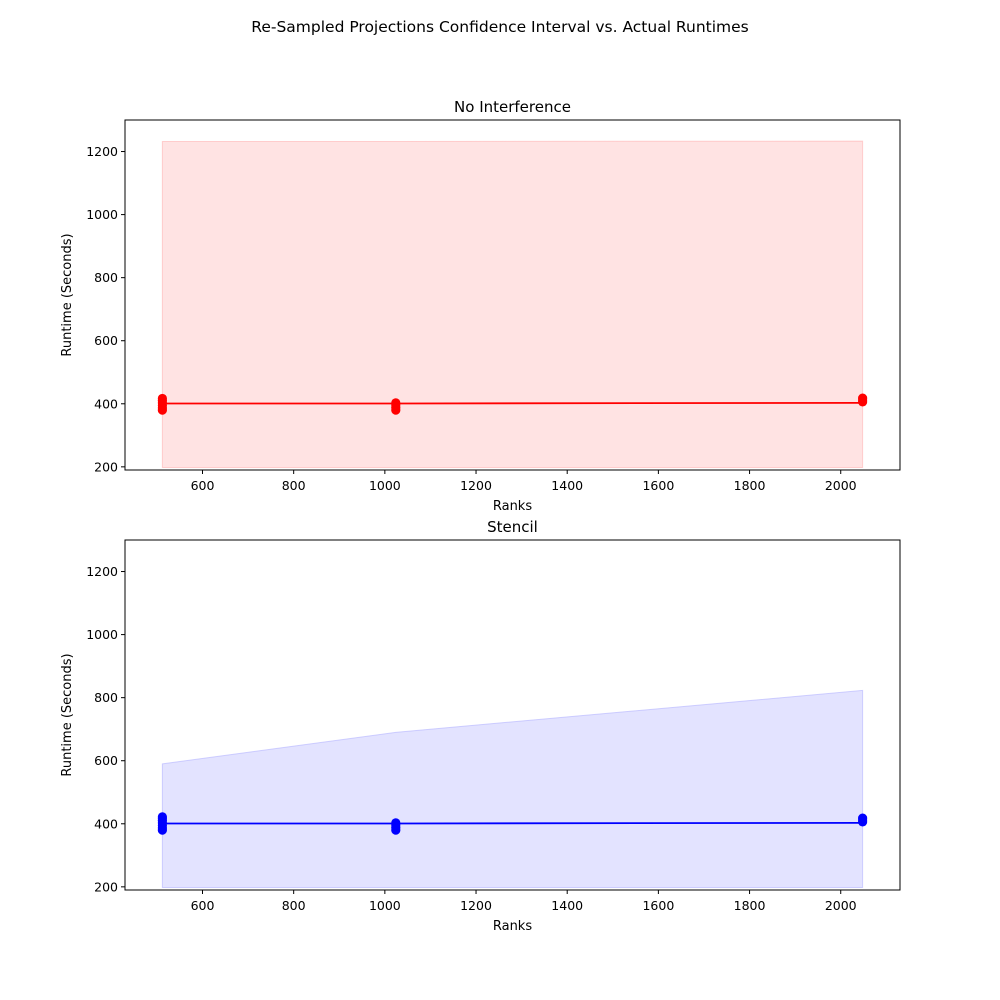  I want to click on subplot-title: Stencil, so click(512, 527).